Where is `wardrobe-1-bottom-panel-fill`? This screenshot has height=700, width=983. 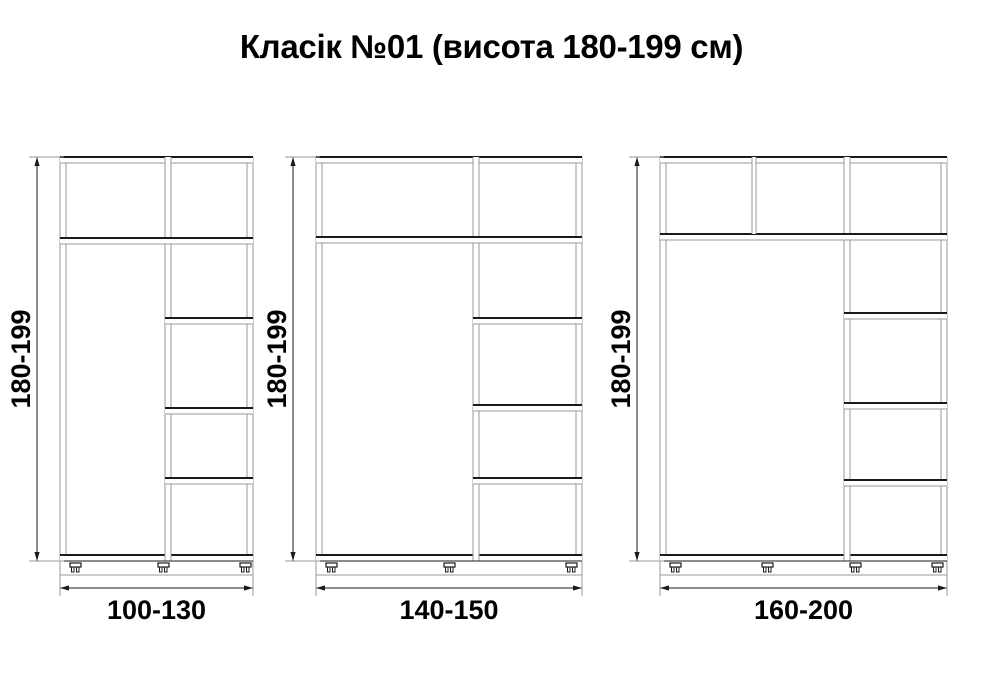
wardrobe-1-bottom-panel-fill is located at coordinates (156, 558).